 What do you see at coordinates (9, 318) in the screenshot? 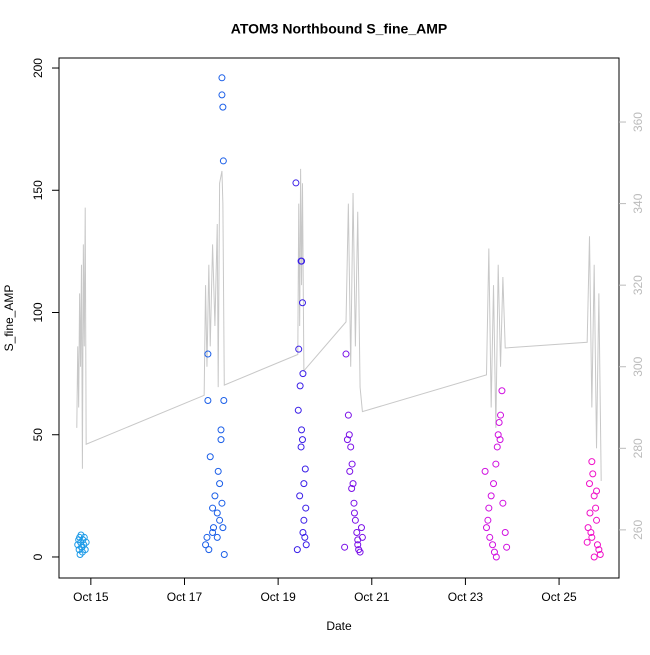
I see `y-axis-title: S_fine_AMP` at bounding box center [9, 318].